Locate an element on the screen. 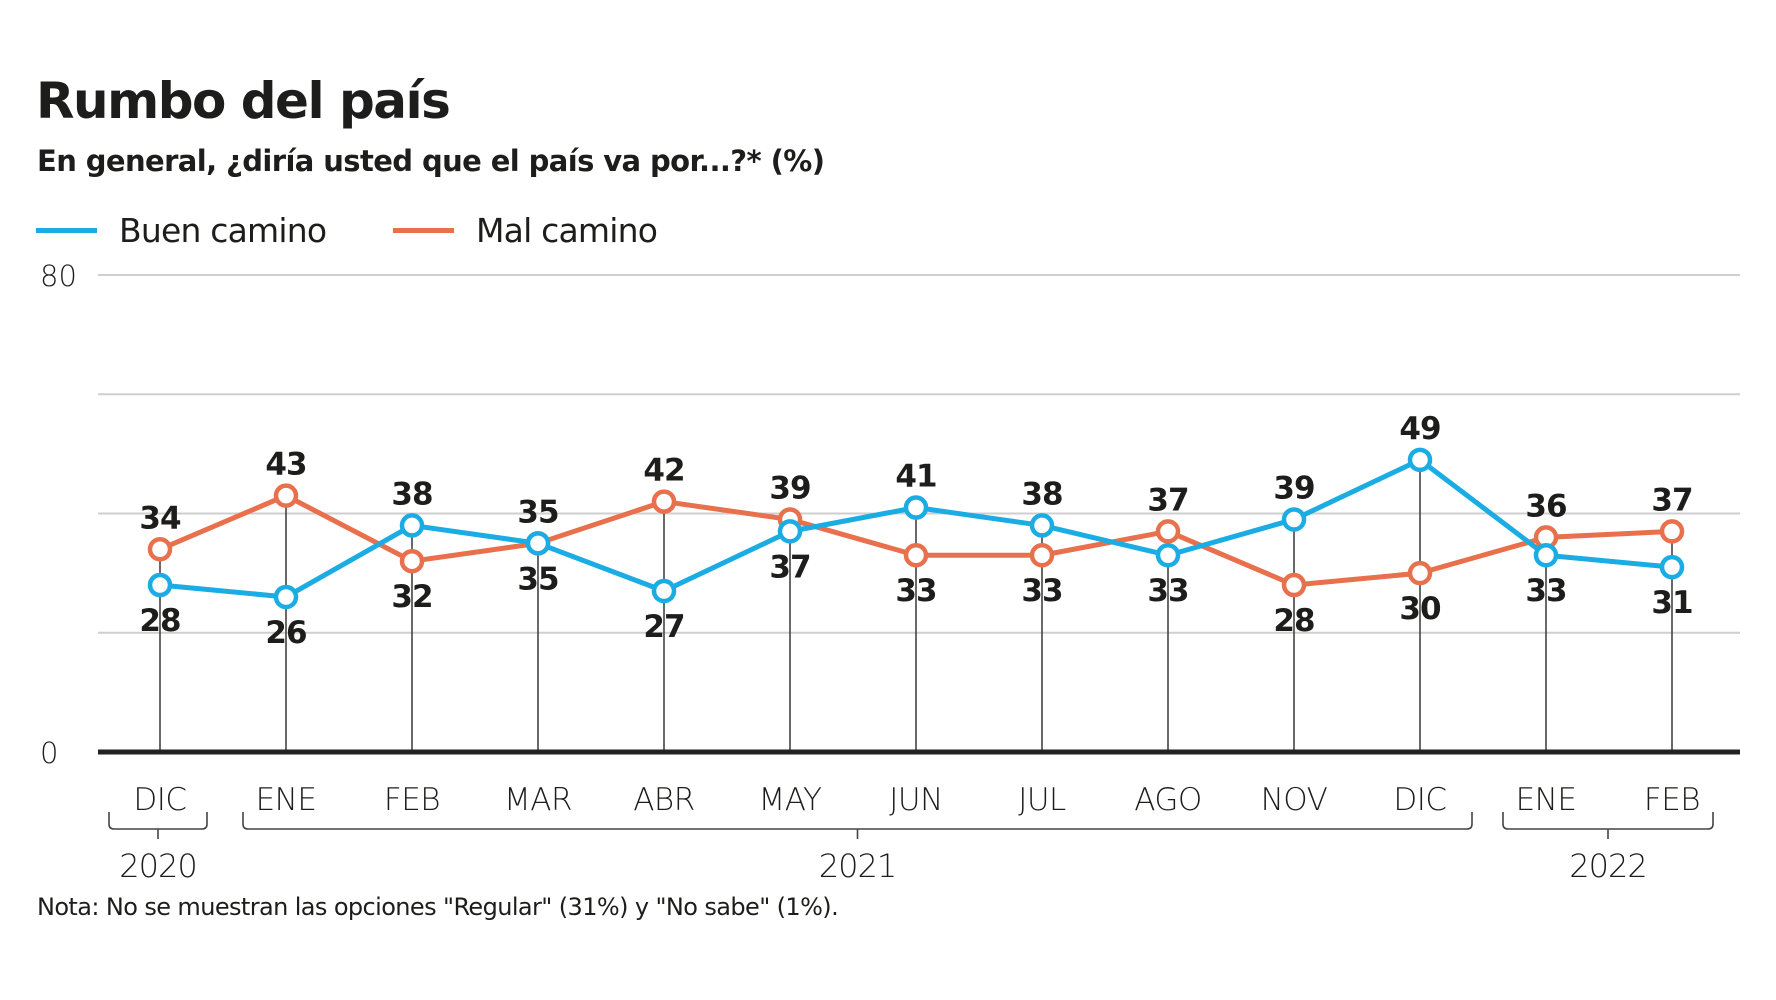 Image resolution: width=1776 pixels, height=1000 pixels. x-tick-label: MAR is located at coordinates (538, 800).